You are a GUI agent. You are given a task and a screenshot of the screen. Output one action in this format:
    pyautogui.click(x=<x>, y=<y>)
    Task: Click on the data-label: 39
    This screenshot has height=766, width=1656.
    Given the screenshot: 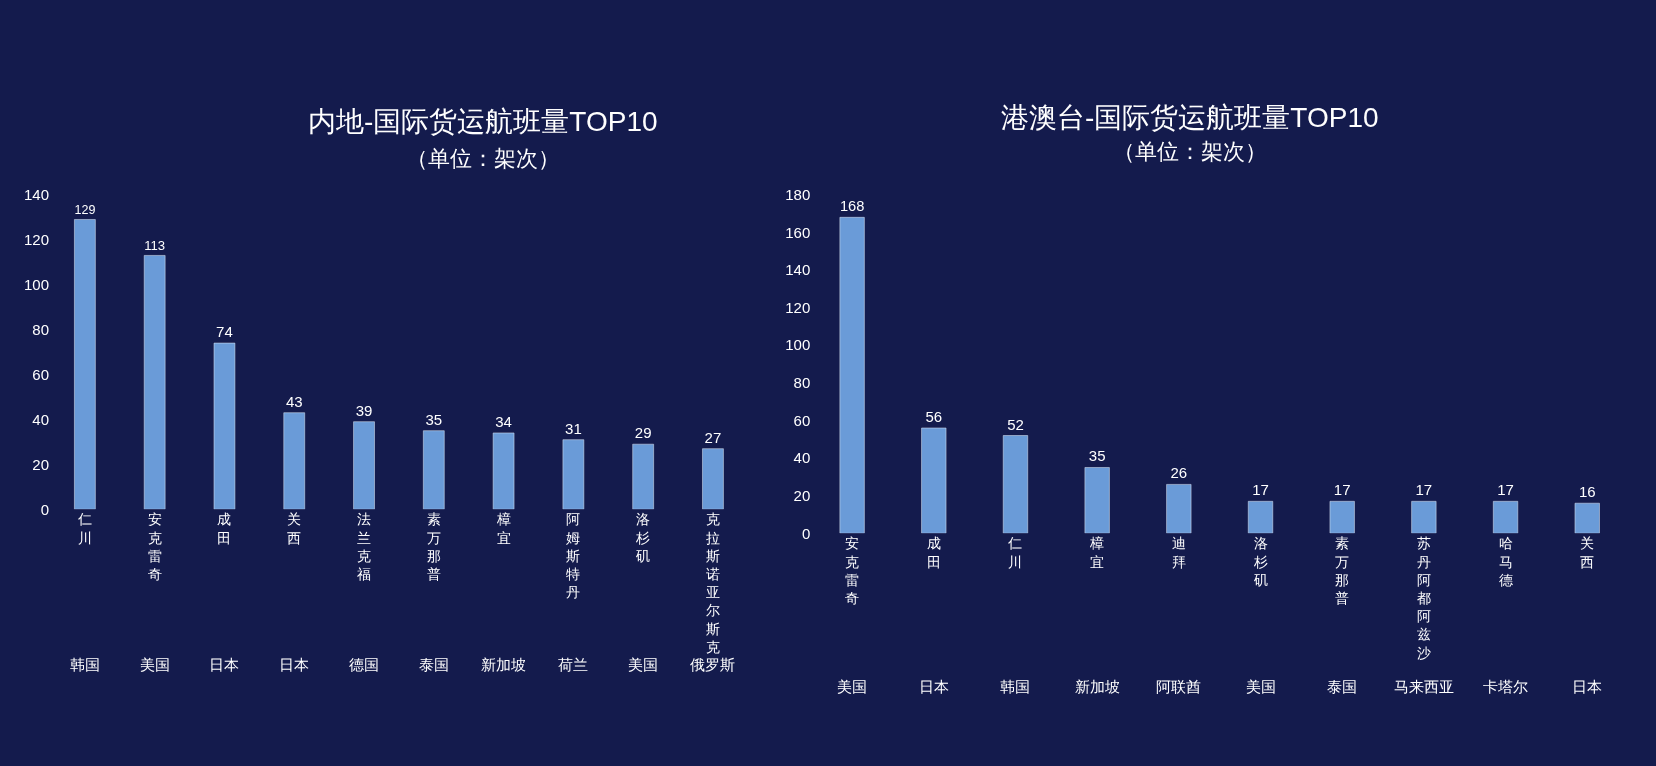 What is the action you would take?
    pyautogui.click(x=364, y=410)
    